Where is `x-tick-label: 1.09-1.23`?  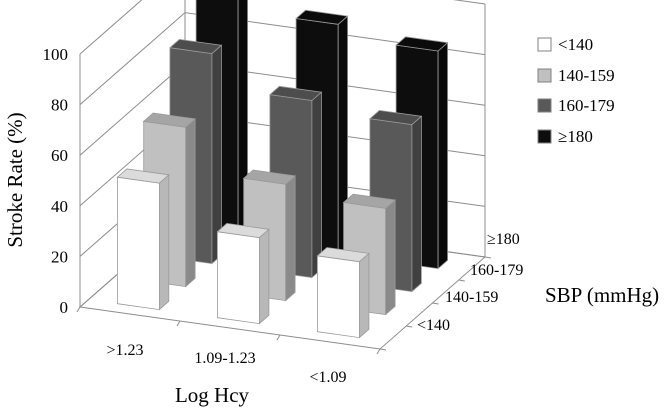
x-tick-label: 1.09-1.23 is located at coordinates (224, 358).